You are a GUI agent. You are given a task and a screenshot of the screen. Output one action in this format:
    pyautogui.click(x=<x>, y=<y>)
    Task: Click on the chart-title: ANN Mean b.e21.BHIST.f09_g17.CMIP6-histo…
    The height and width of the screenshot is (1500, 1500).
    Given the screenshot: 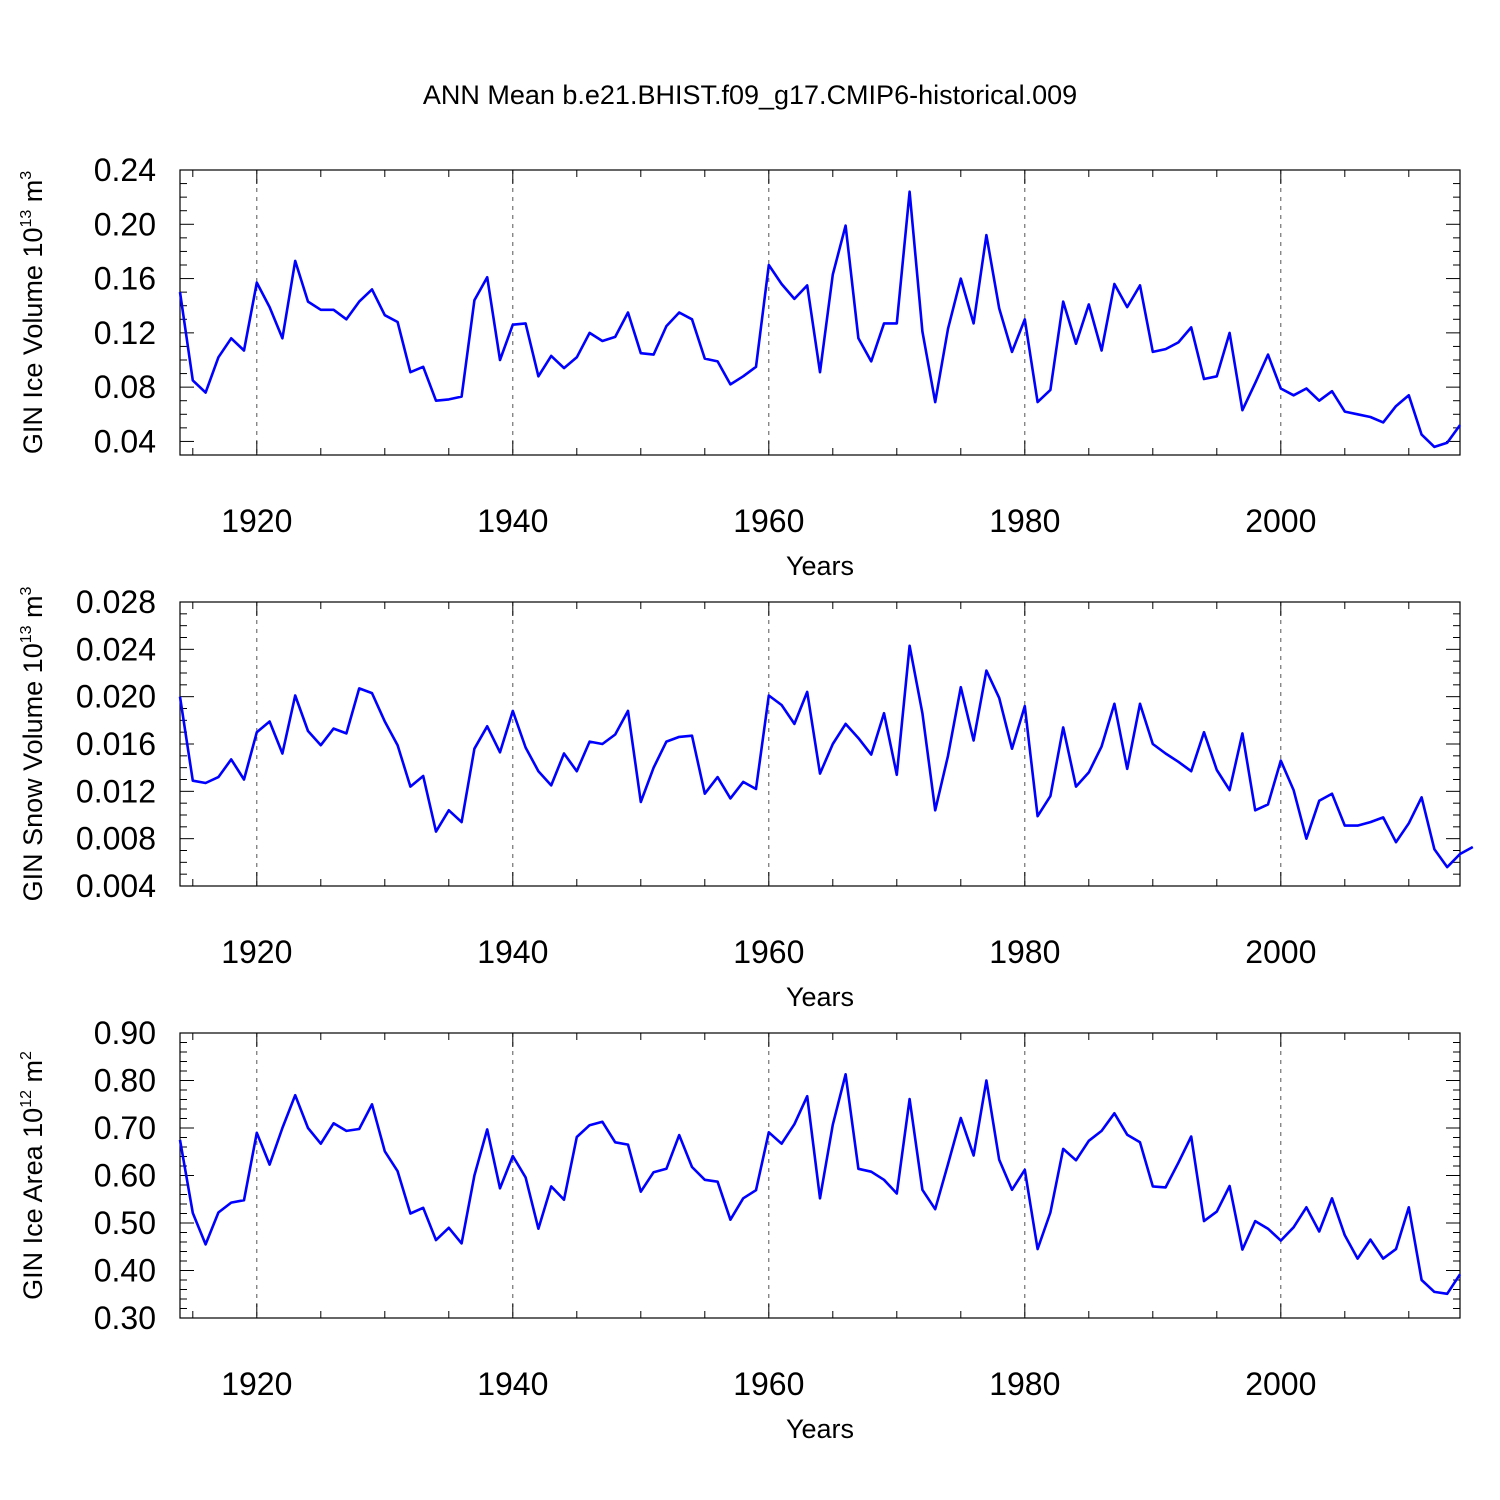 What is the action you would take?
    pyautogui.click(x=750, y=95)
    